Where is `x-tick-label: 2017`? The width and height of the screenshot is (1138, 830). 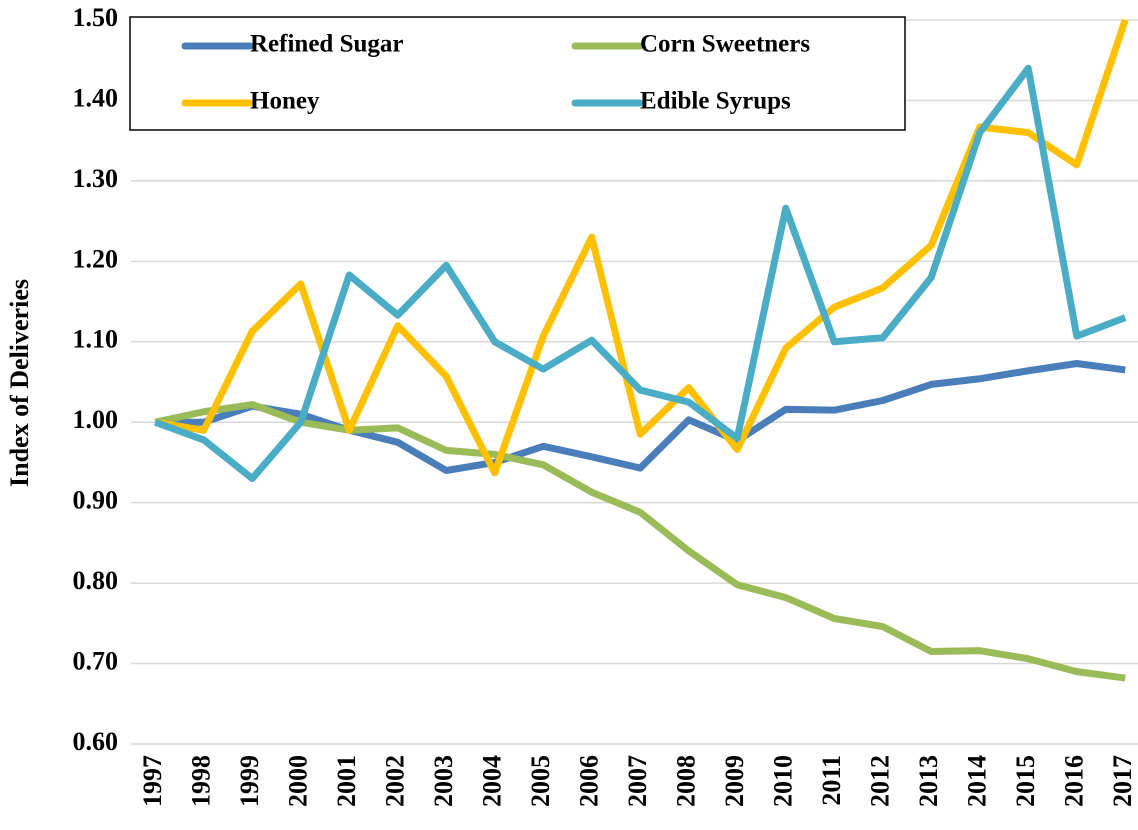
x-tick-label: 2017 is located at coordinates (1122, 781).